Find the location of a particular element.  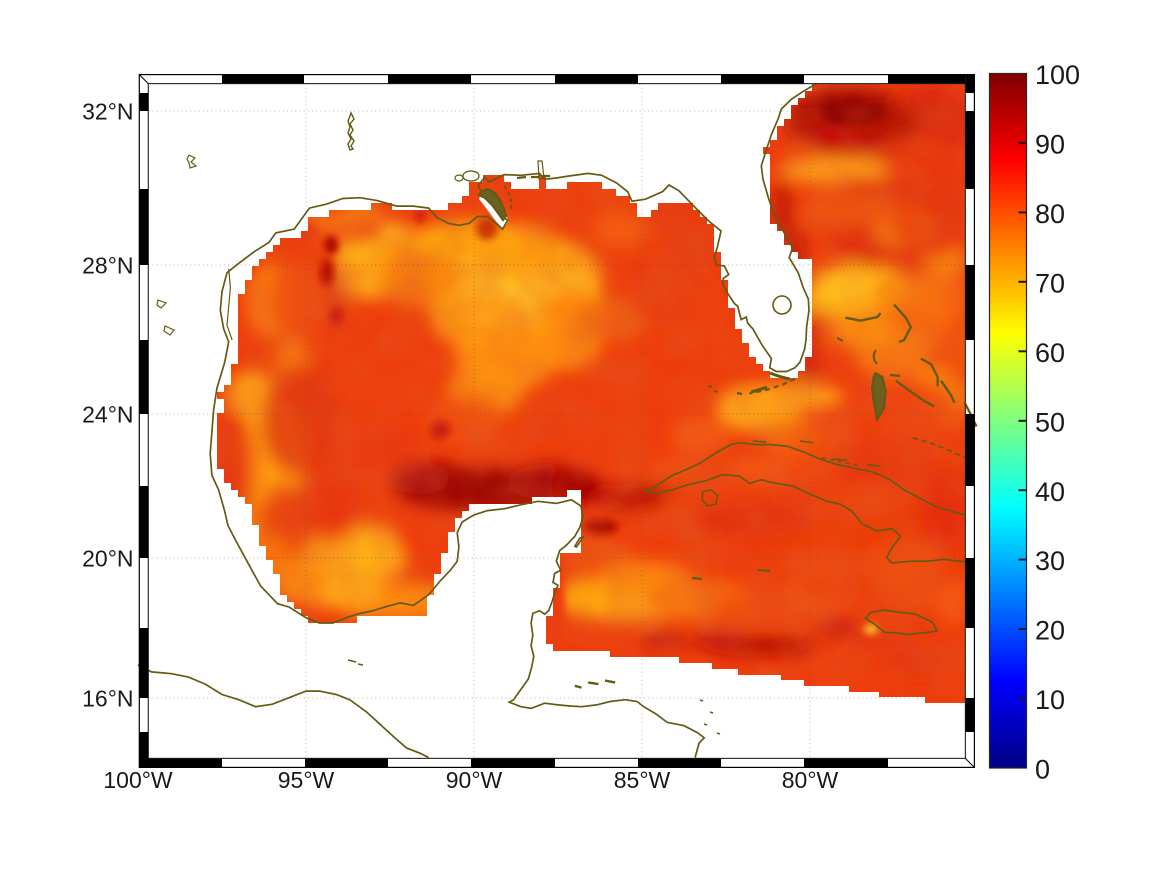

svg-text: 30 is located at coordinates (1050, 561).